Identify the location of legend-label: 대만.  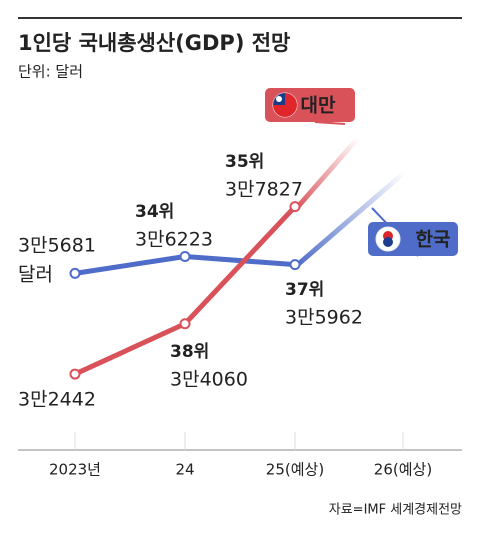
(318, 106).